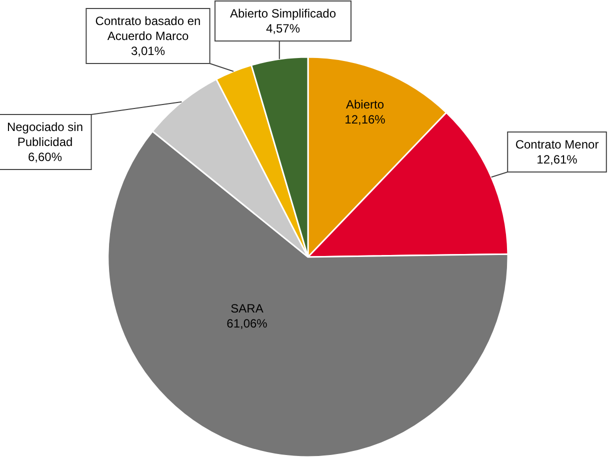 The width and height of the screenshot is (612, 461). What do you see at coordinates (365, 119) in the screenshot?
I see `data-label: 12,16%` at bounding box center [365, 119].